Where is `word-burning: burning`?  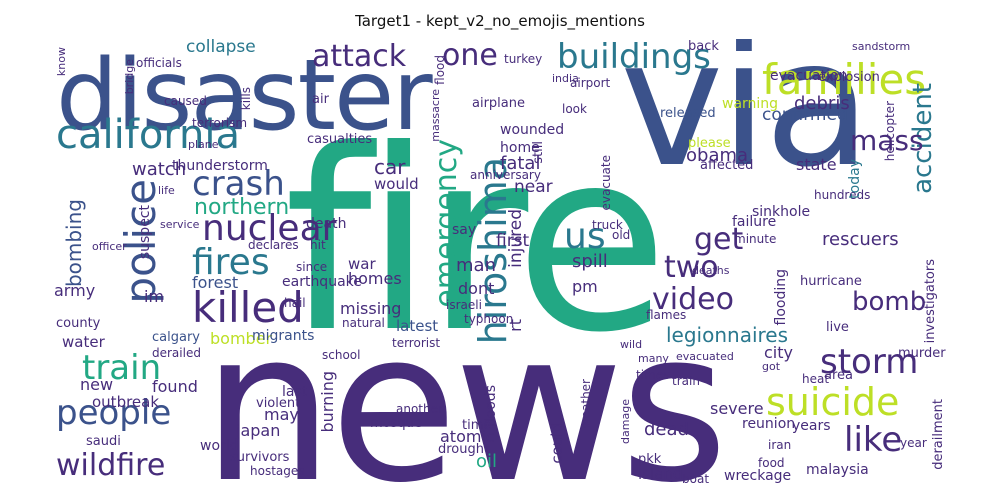
word-burning: burning is located at coordinates (327, 402).